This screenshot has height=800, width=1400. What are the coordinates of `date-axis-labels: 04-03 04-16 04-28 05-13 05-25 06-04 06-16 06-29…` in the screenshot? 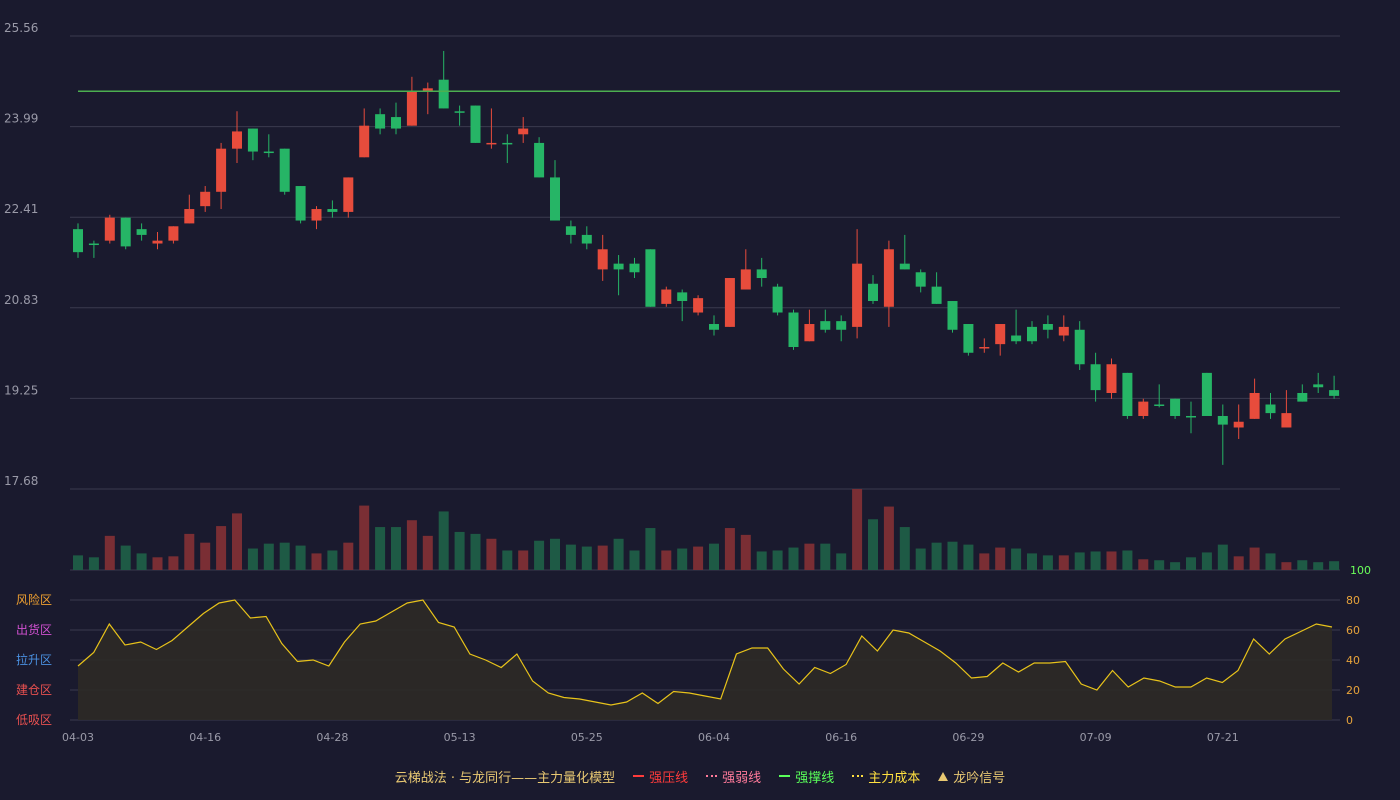 It's located at (650, 737).